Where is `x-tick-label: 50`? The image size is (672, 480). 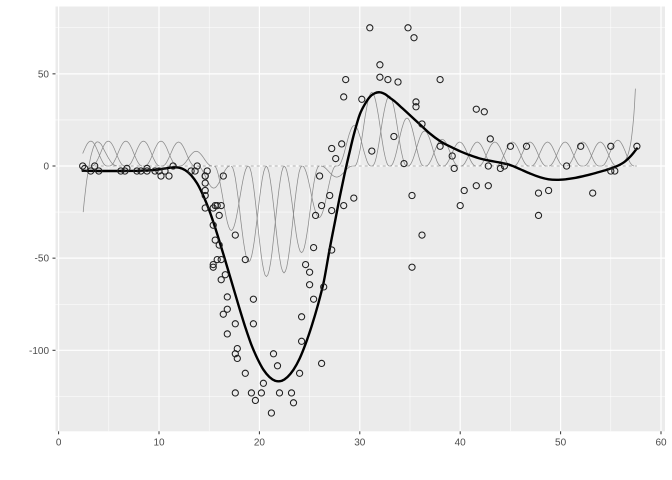 x-tick-label: 50 is located at coordinates (561, 442).